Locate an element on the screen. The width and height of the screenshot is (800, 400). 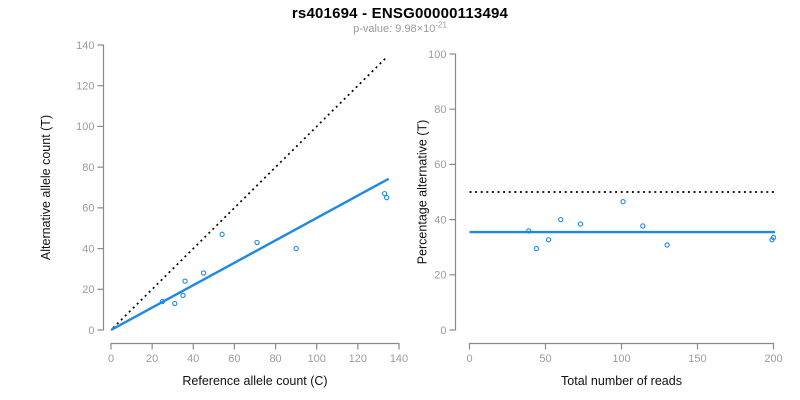
x-tick-label: 200 is located at coordinates (773, 359).